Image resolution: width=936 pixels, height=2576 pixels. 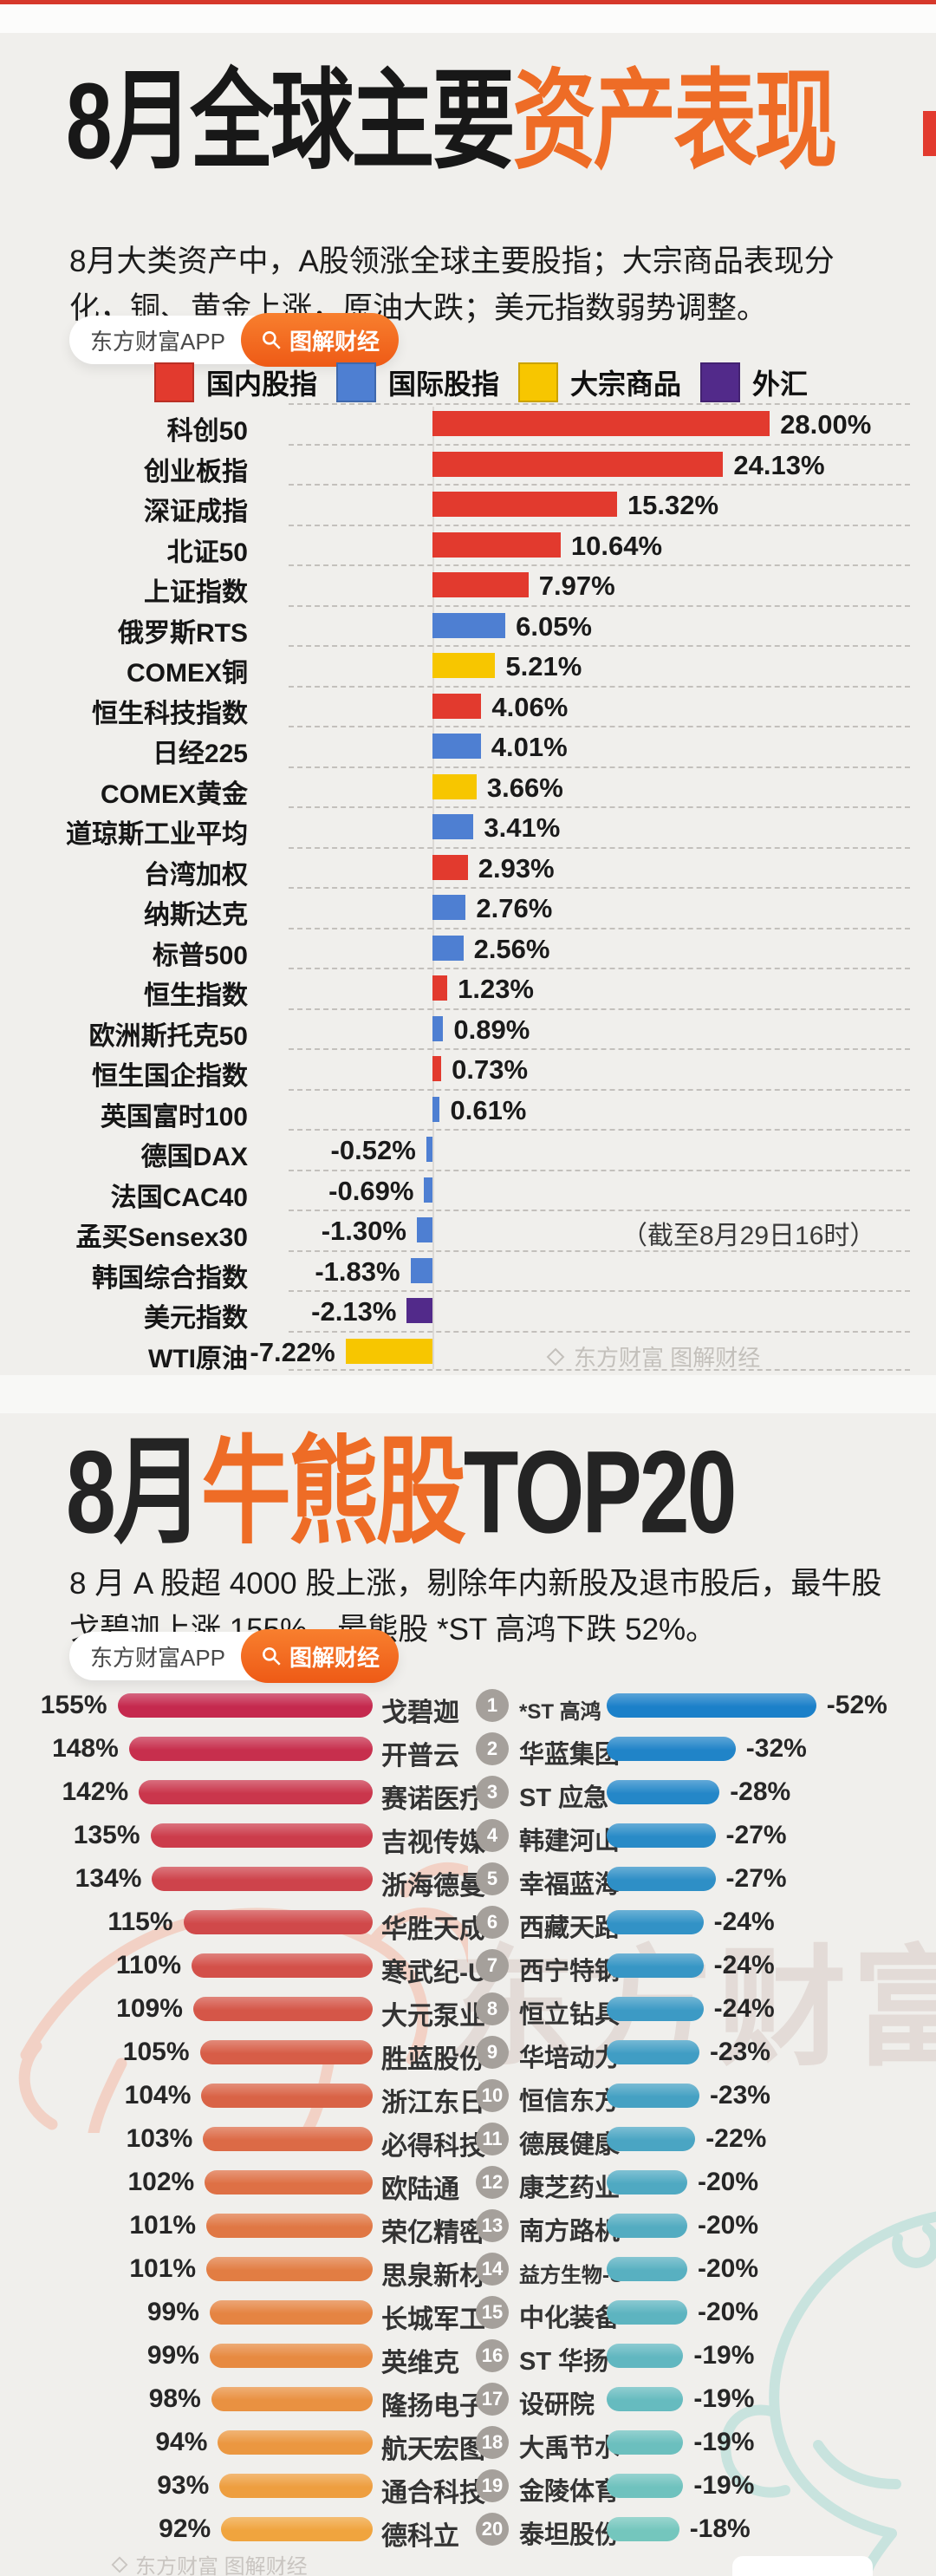 I want to click on loser-name: 西藏天路, so click(x=570, y=1928).